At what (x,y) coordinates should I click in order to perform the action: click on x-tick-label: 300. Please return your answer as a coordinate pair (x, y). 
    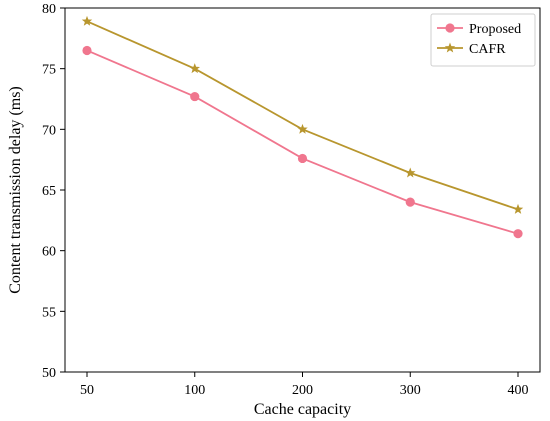
    Looking at the image, I should click on (410, 390).